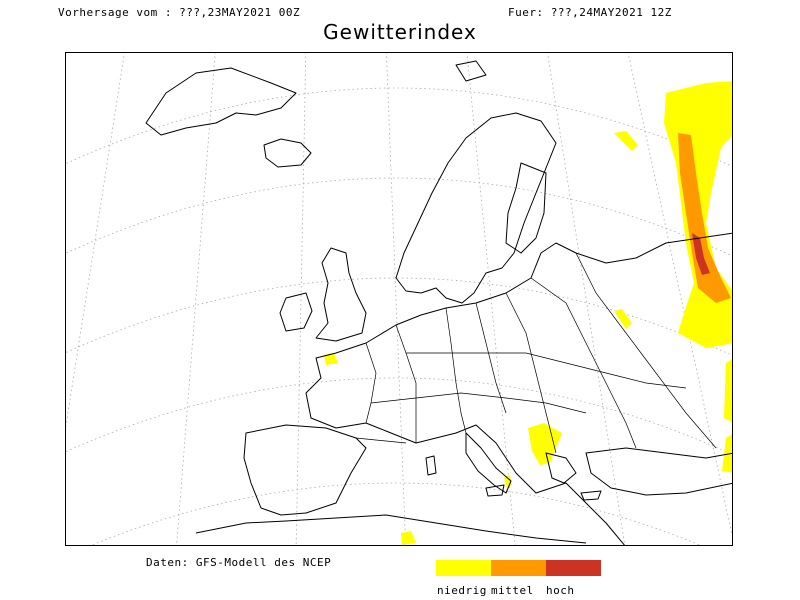  What do you see at coordinates (512, 590) in the screenshot?
I see `legend-label-medium: mittel` at bounding box center [512, 590].